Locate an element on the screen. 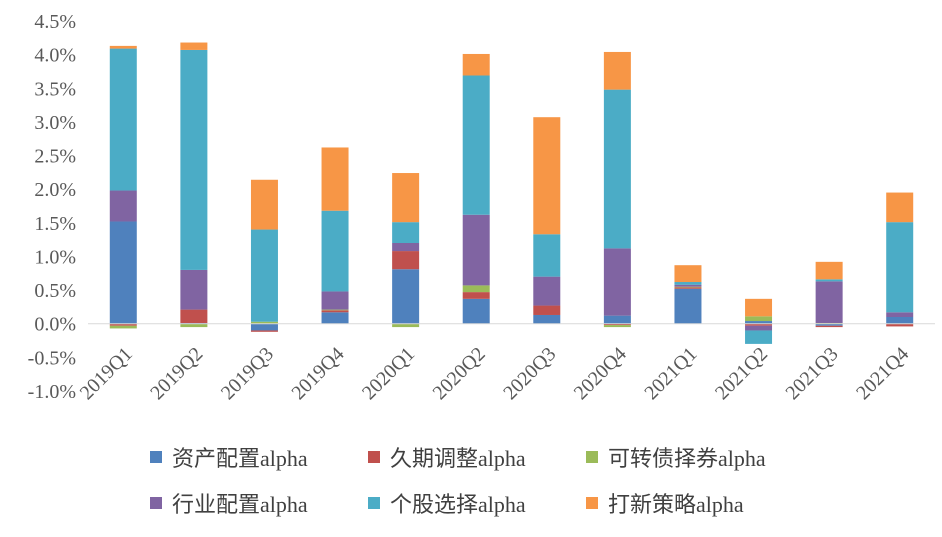  legend-label-stock-selection: 个股选择alpha is located at coordinates (458, 504).